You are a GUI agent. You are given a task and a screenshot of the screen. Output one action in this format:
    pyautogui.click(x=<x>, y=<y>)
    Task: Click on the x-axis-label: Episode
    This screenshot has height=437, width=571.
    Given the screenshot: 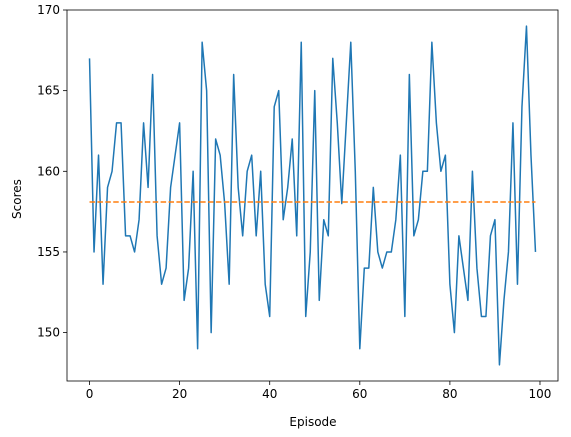 What is the action you would take?
    pyautogui.click(x=312, y=422)
    